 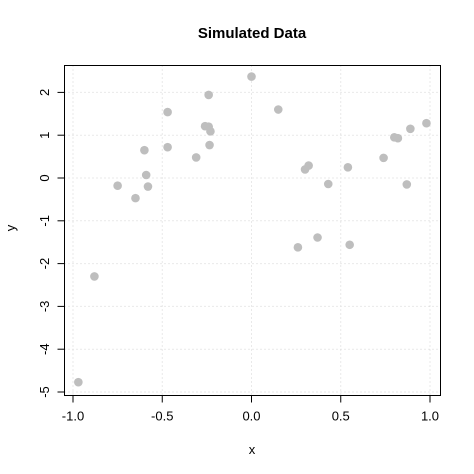 What do you see at coordinates (252, 449) in the screenshot?
I see `x-axis-label: x` at bounding box center [252, 449].